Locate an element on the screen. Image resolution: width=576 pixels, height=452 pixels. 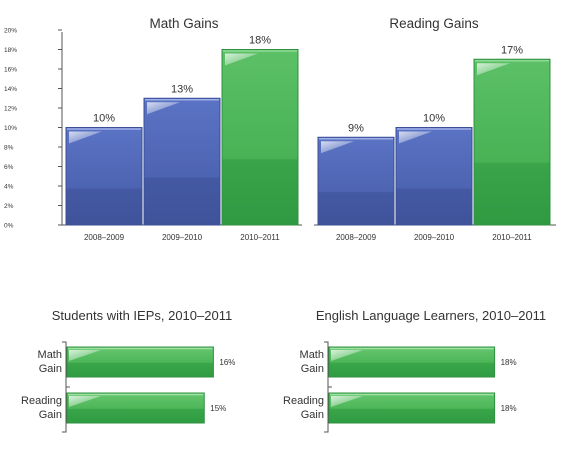
data-label: 15% is located at coordinates (218, 408).